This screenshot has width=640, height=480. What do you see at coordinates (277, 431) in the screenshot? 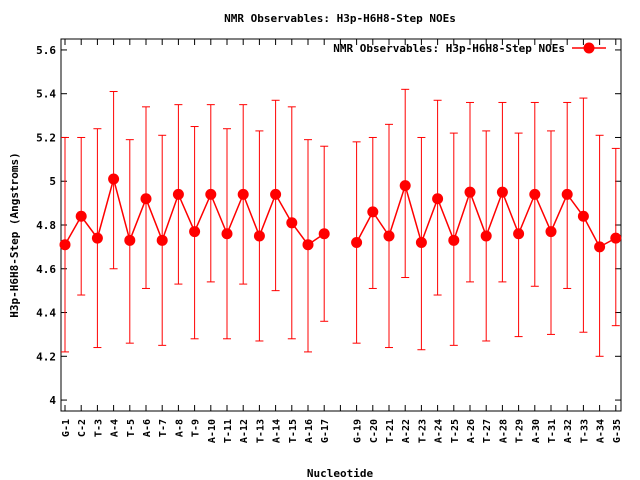
I see `x-tick-label: A-14` at bounding box center [277, 431].